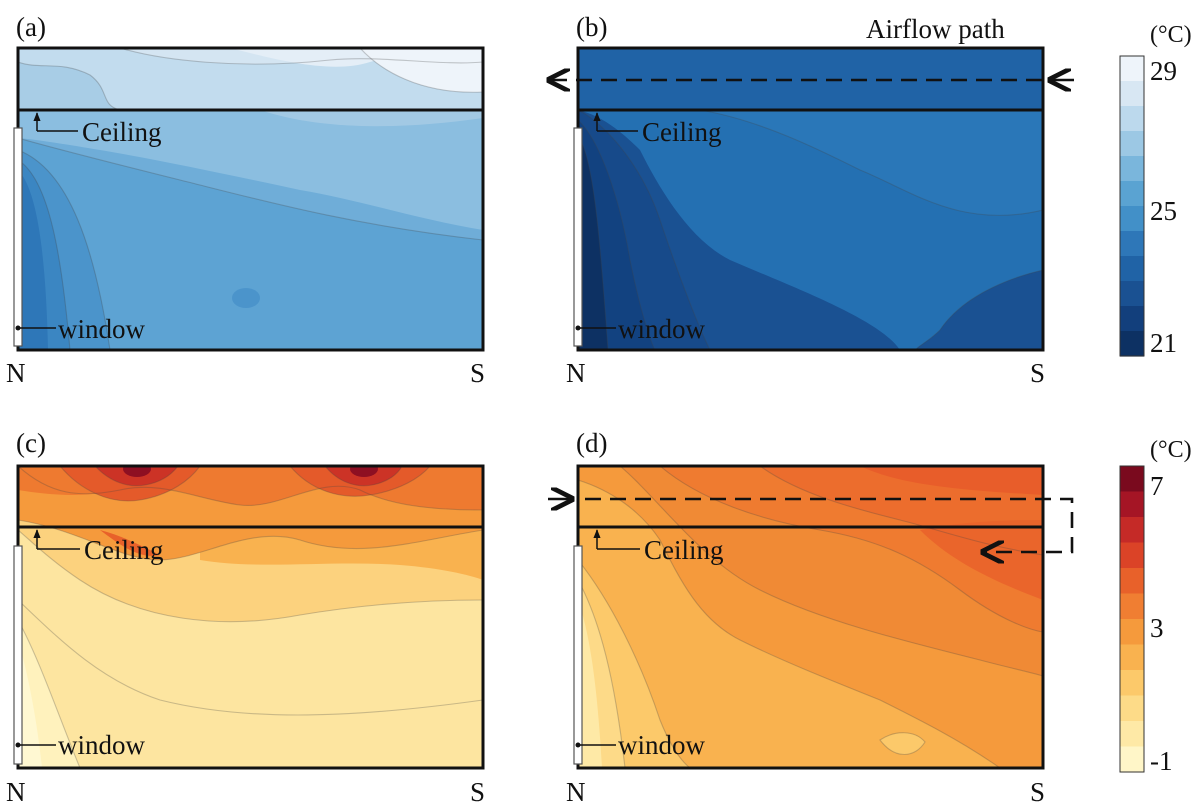  I want to click on panel-a-temperature-field, so click(250, 199).